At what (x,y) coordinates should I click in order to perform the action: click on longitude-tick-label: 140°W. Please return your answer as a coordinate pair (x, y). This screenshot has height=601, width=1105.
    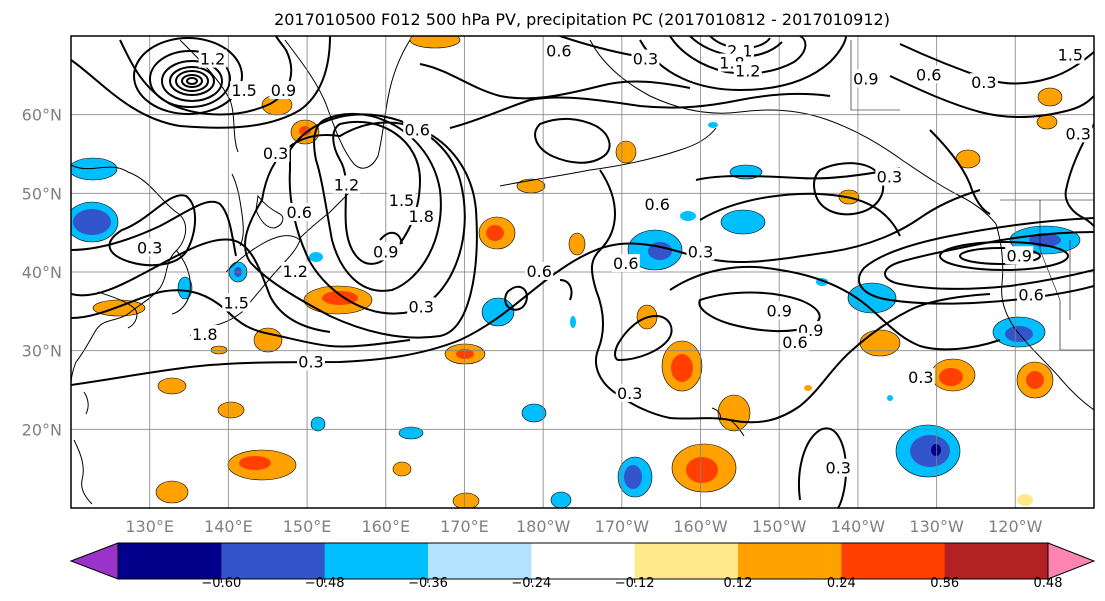
    Looking at the image, I should click on (858, 526).